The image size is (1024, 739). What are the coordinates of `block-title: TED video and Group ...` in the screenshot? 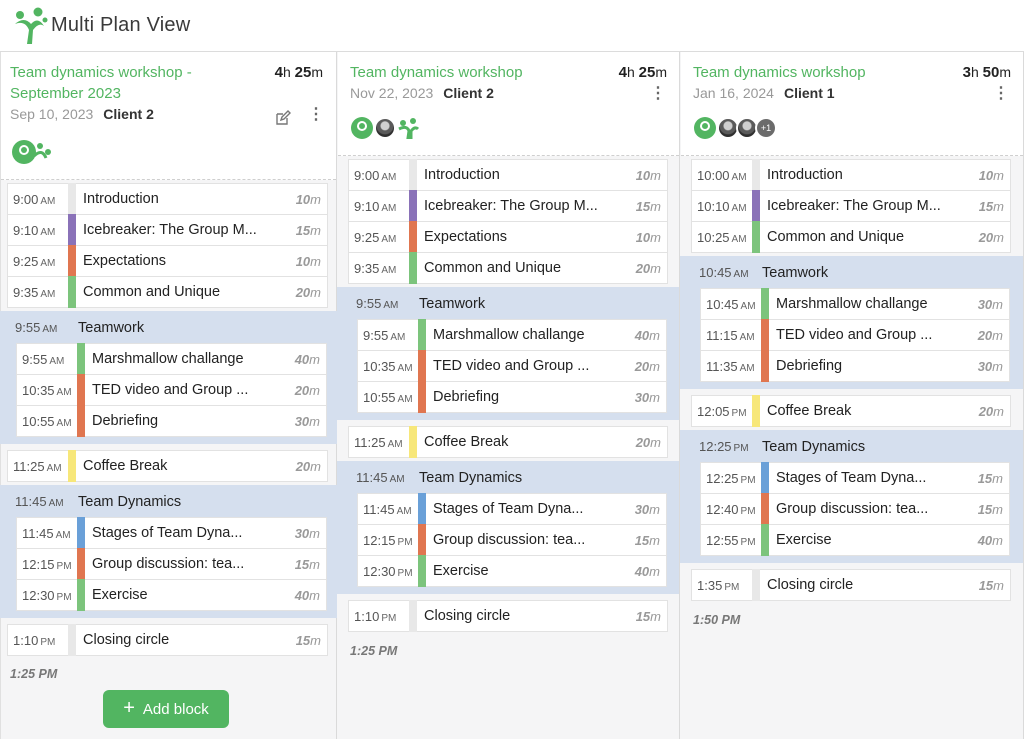 It's located at (511, 366).